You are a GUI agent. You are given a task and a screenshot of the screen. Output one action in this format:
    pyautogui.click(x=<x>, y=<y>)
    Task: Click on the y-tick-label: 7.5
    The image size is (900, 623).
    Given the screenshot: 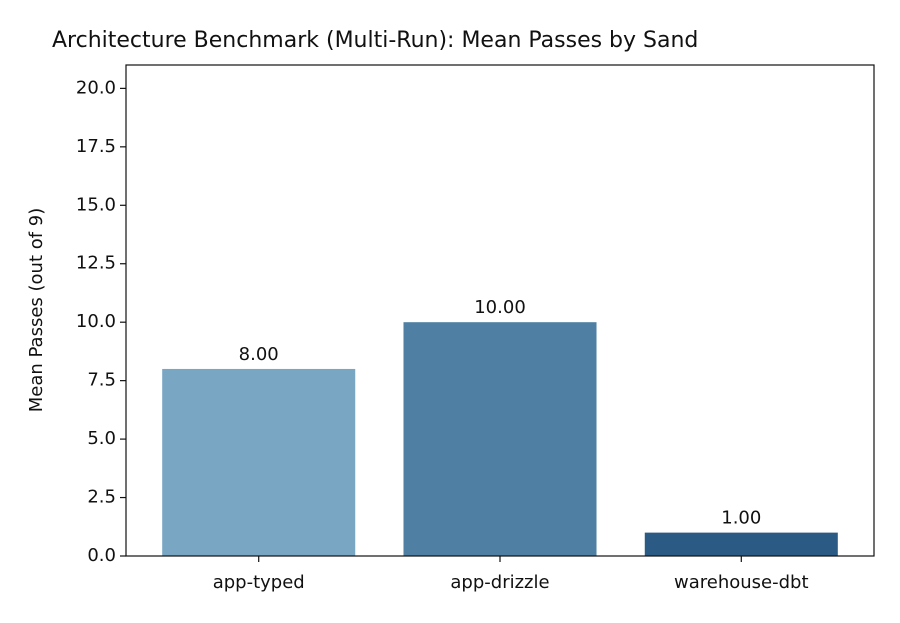 What is the action you would take?
    pyautogui.click(x=101, y=380)
    